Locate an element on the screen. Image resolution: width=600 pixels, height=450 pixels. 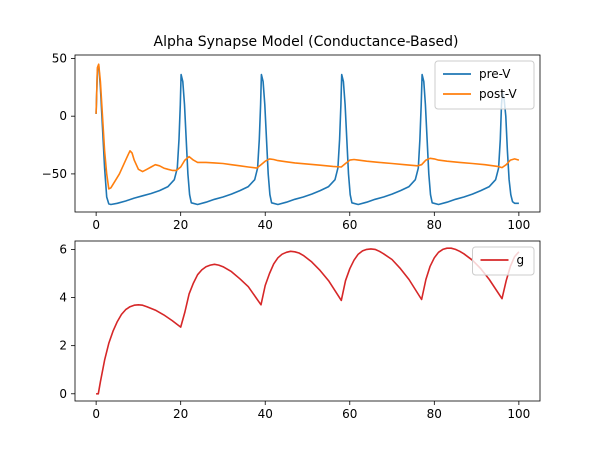
top-x-tick-label: 60 is located at coordinates (349, 225).